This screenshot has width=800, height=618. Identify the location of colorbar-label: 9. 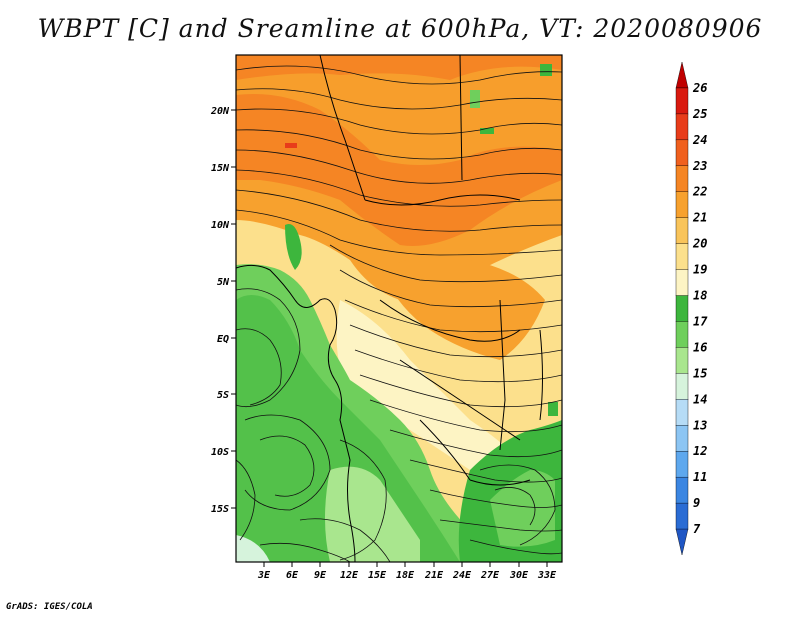
(696, 503).